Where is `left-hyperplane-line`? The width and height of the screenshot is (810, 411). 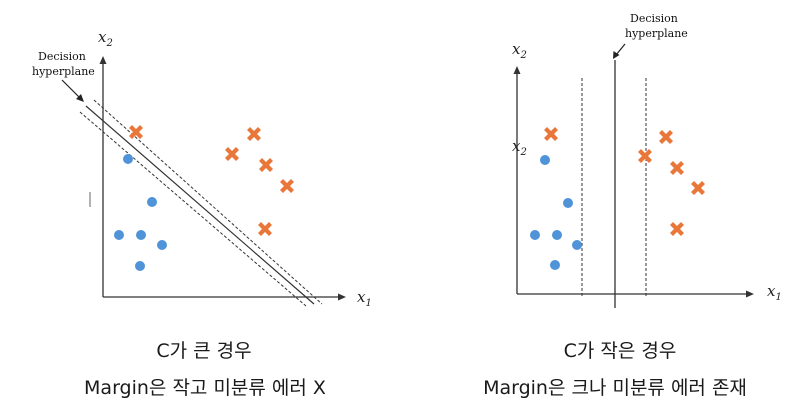
left-hyperplane-line is located at coordinates (200, 205).